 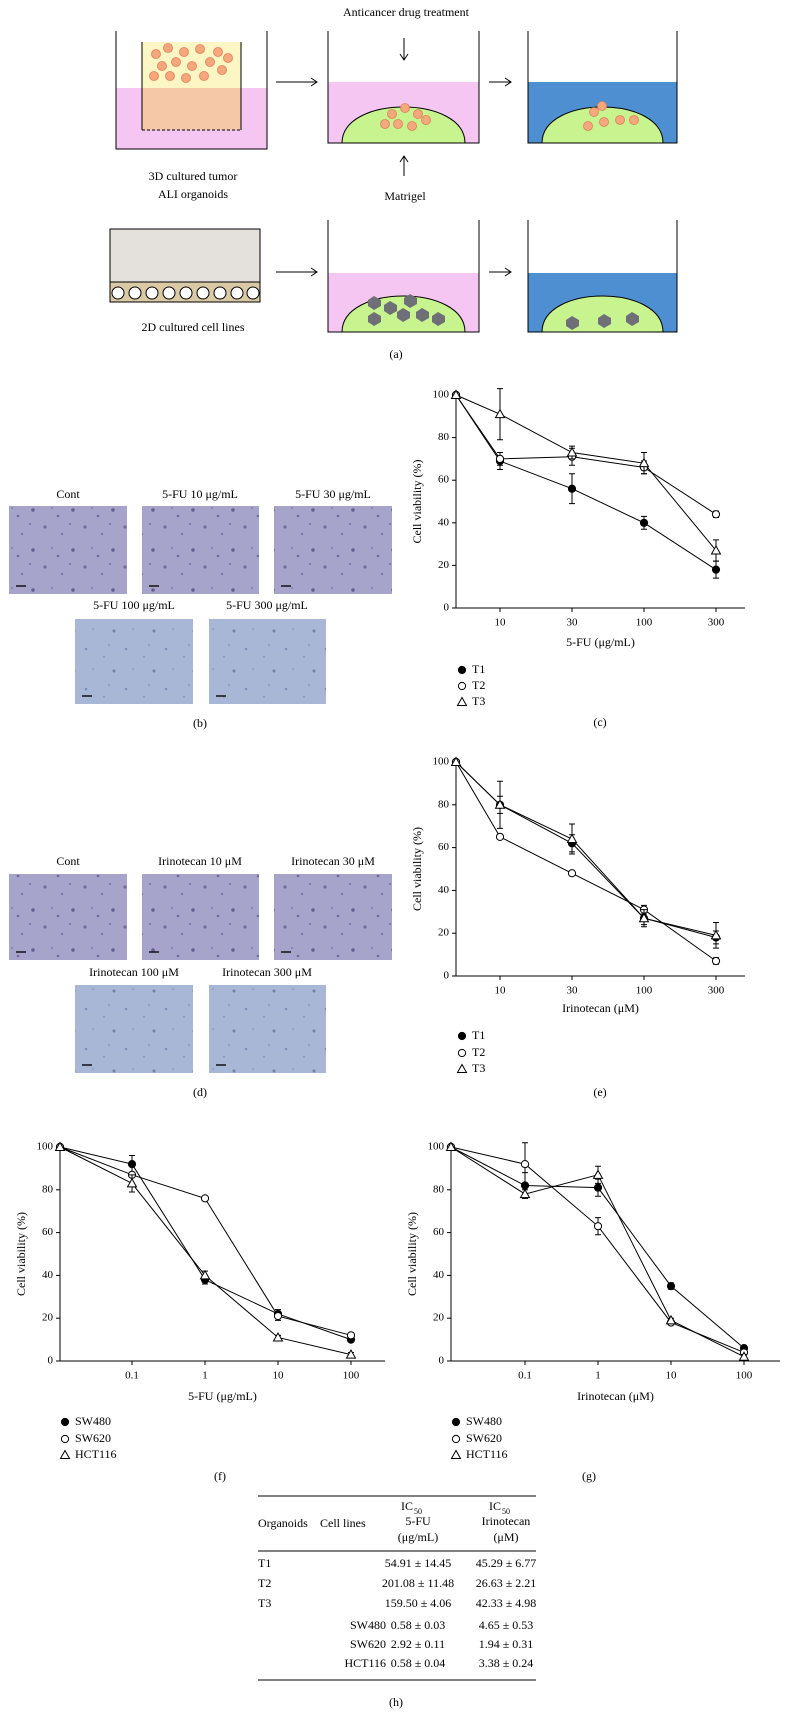 What do you see at coordinates (405, 196) in the screenshot?
I see `diagram-label: Matrigel` at bounding box center [405, 196].